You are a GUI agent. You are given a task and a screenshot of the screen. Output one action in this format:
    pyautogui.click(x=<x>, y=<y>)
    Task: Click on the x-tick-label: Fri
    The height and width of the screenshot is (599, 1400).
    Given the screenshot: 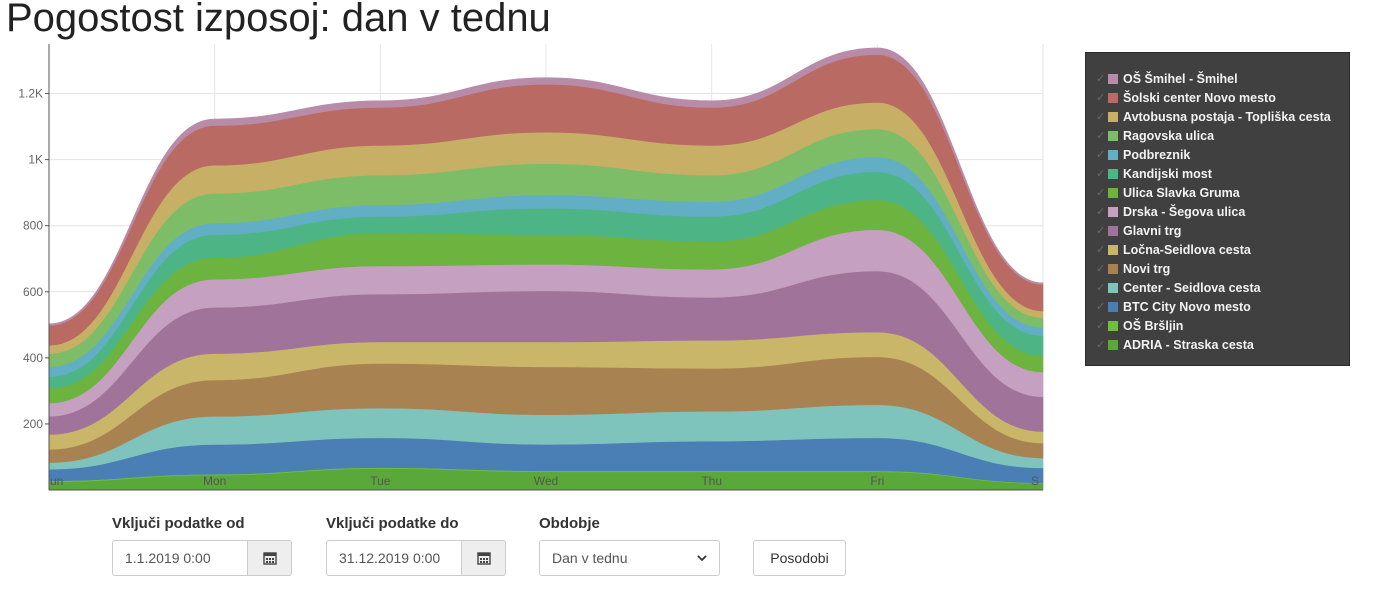 What is the action you would take?
    pyautogui.click(x=877, y=481)
    